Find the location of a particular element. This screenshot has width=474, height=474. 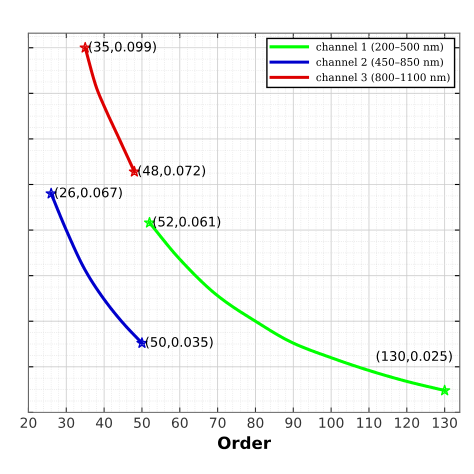

annotation: (130,0.025) is located at coordinates (414, 356).